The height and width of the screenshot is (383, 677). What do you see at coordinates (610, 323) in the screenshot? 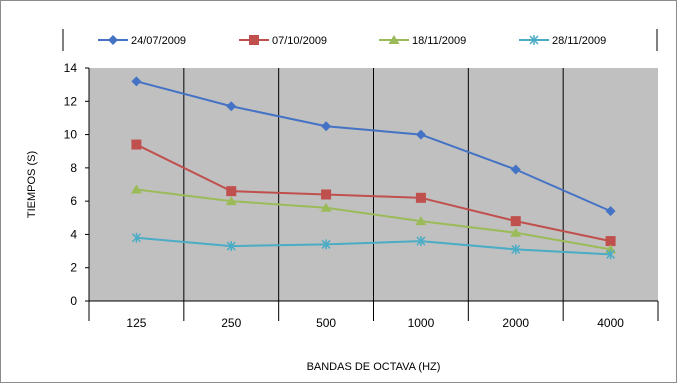
I see `x-tick-label: 4000` at bounding box center [610, 323].